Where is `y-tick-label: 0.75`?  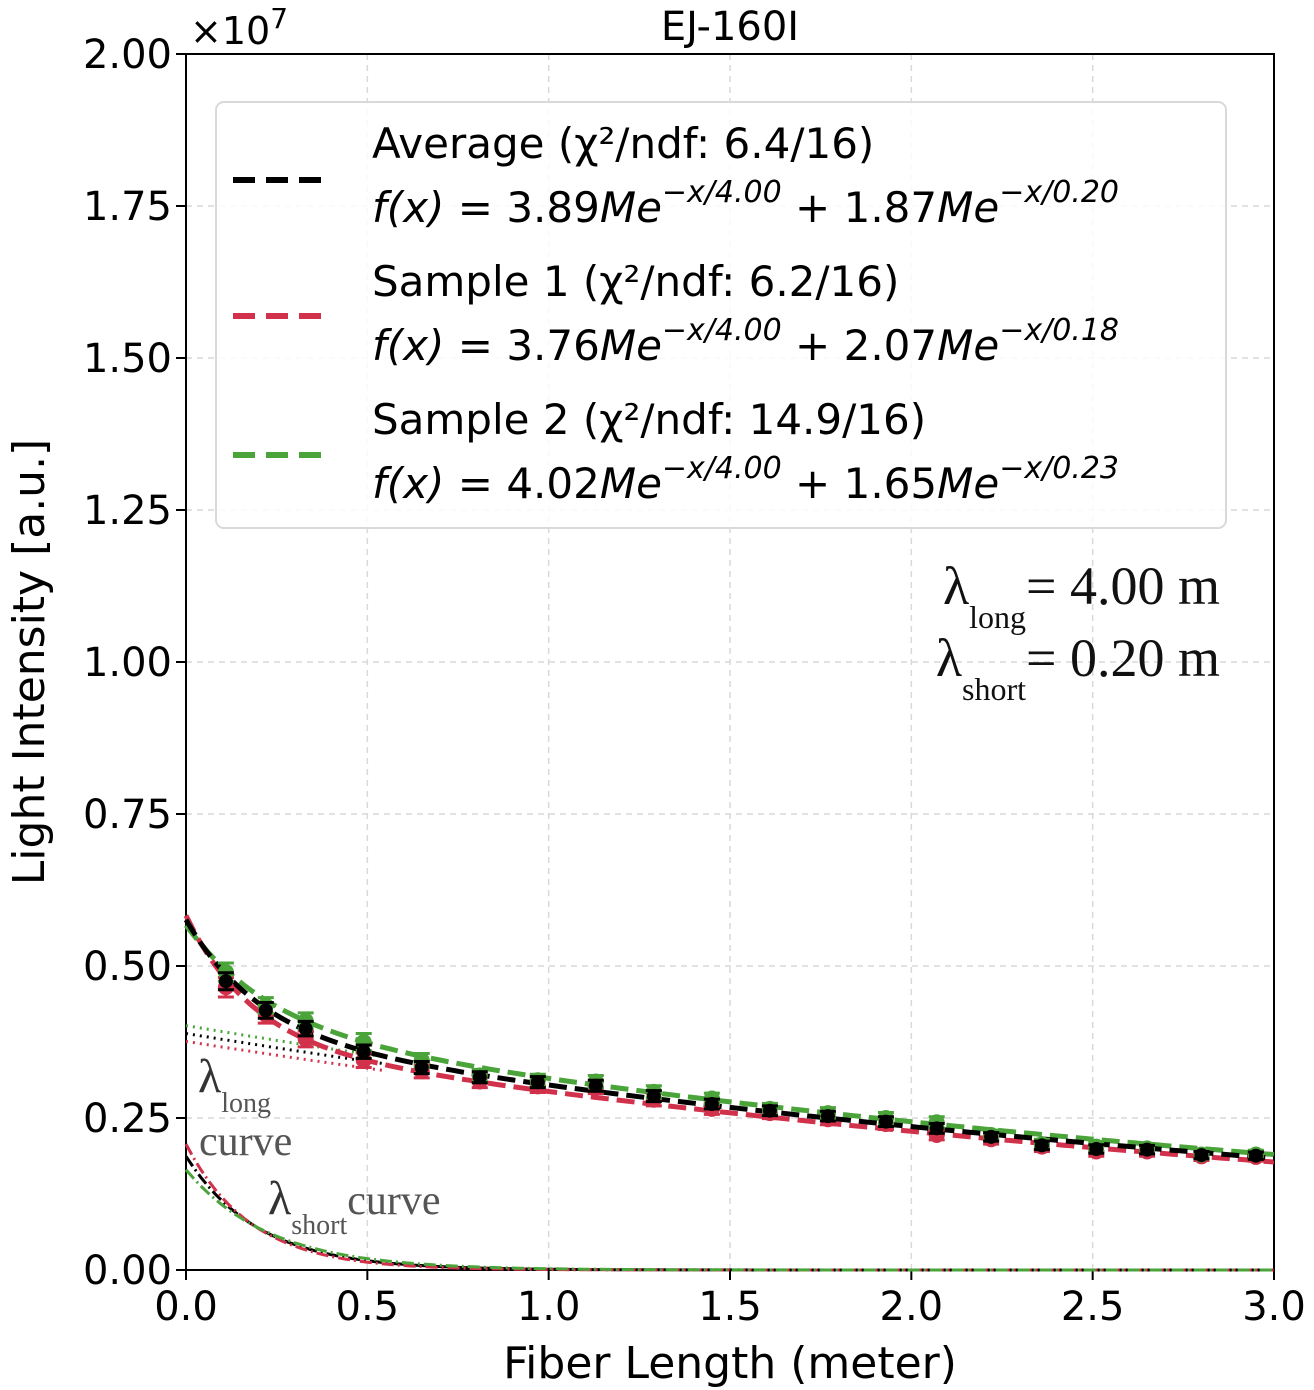 y-tick-label: 0.75 is located at coordinates (127, 815).